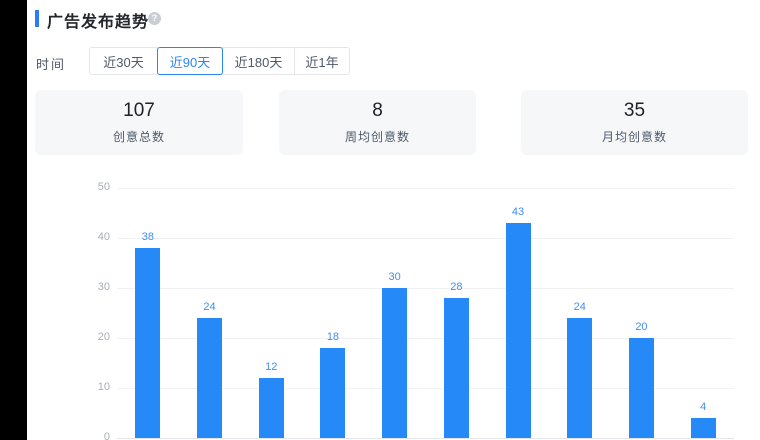  What do you see at coordinates (154, 18) in the screenshot?
I see `help-icon: ?` at bounding box center [154, 18].